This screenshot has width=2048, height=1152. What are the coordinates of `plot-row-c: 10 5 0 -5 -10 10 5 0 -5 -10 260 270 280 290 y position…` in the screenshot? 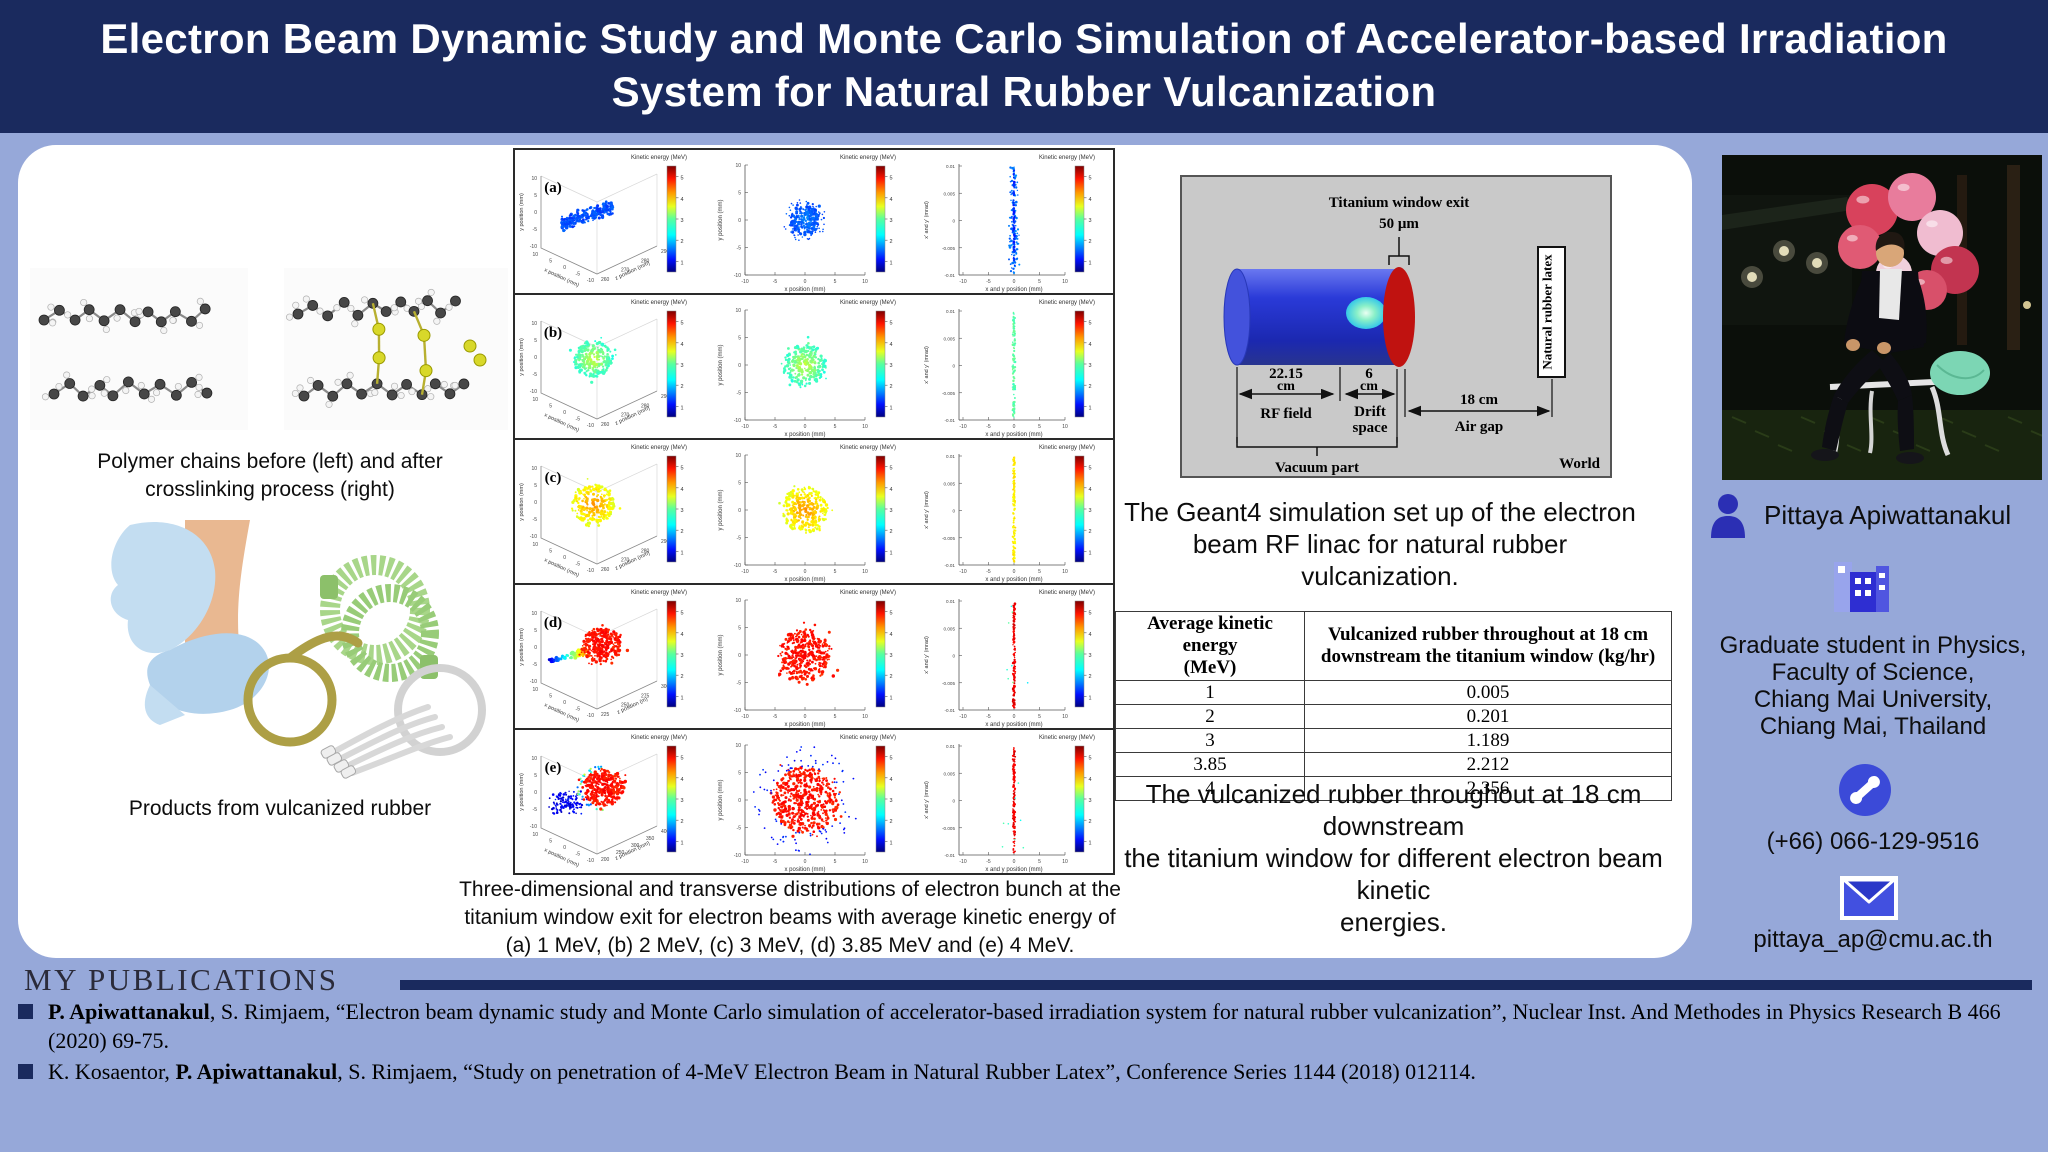 It's located at (814, 512).